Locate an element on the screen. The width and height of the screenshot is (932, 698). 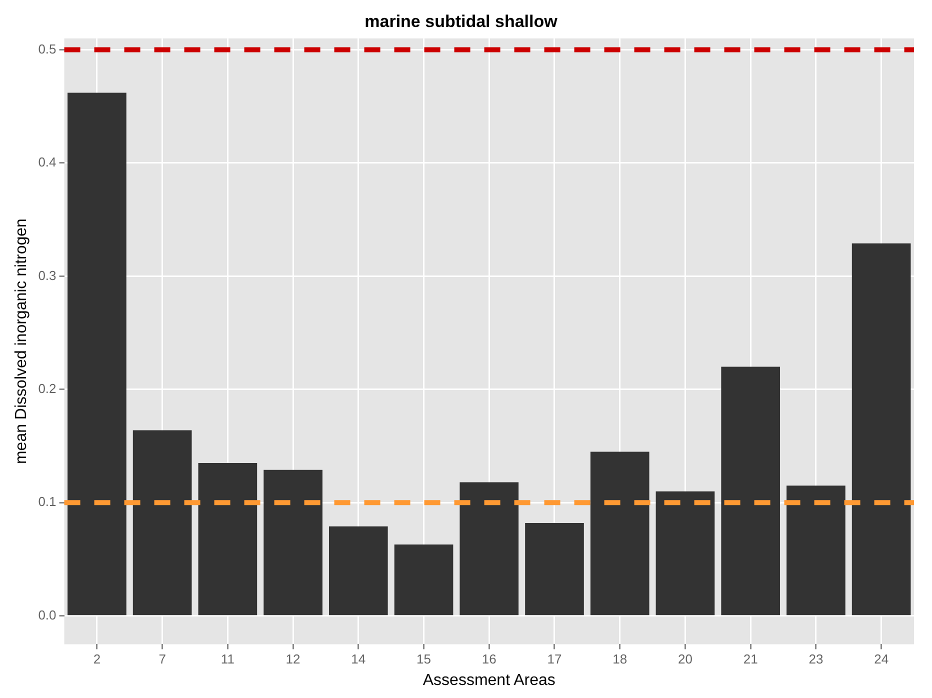
x-tick-label: 17 is located at coordinates (554, 659).